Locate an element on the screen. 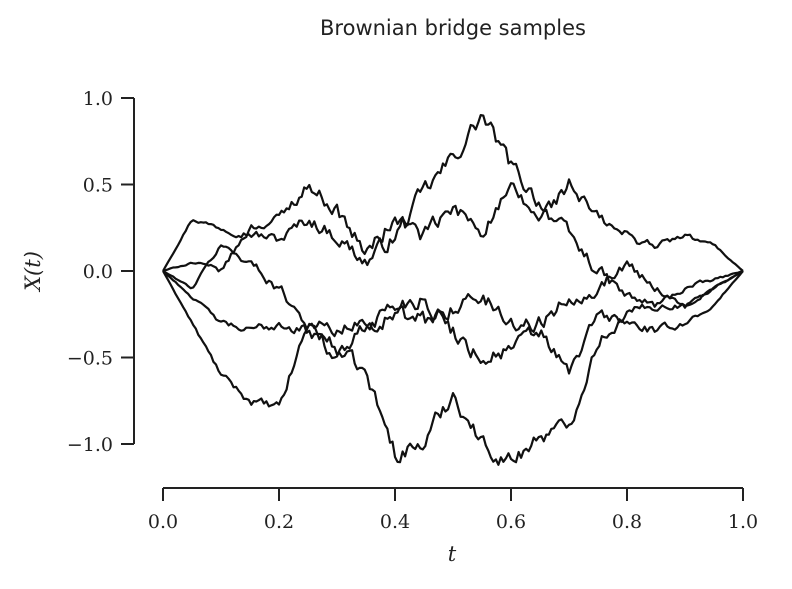 The height and width of the screenshot is (589, 792). x-tick-label: 0.4 is located at coordinates (395, 522).